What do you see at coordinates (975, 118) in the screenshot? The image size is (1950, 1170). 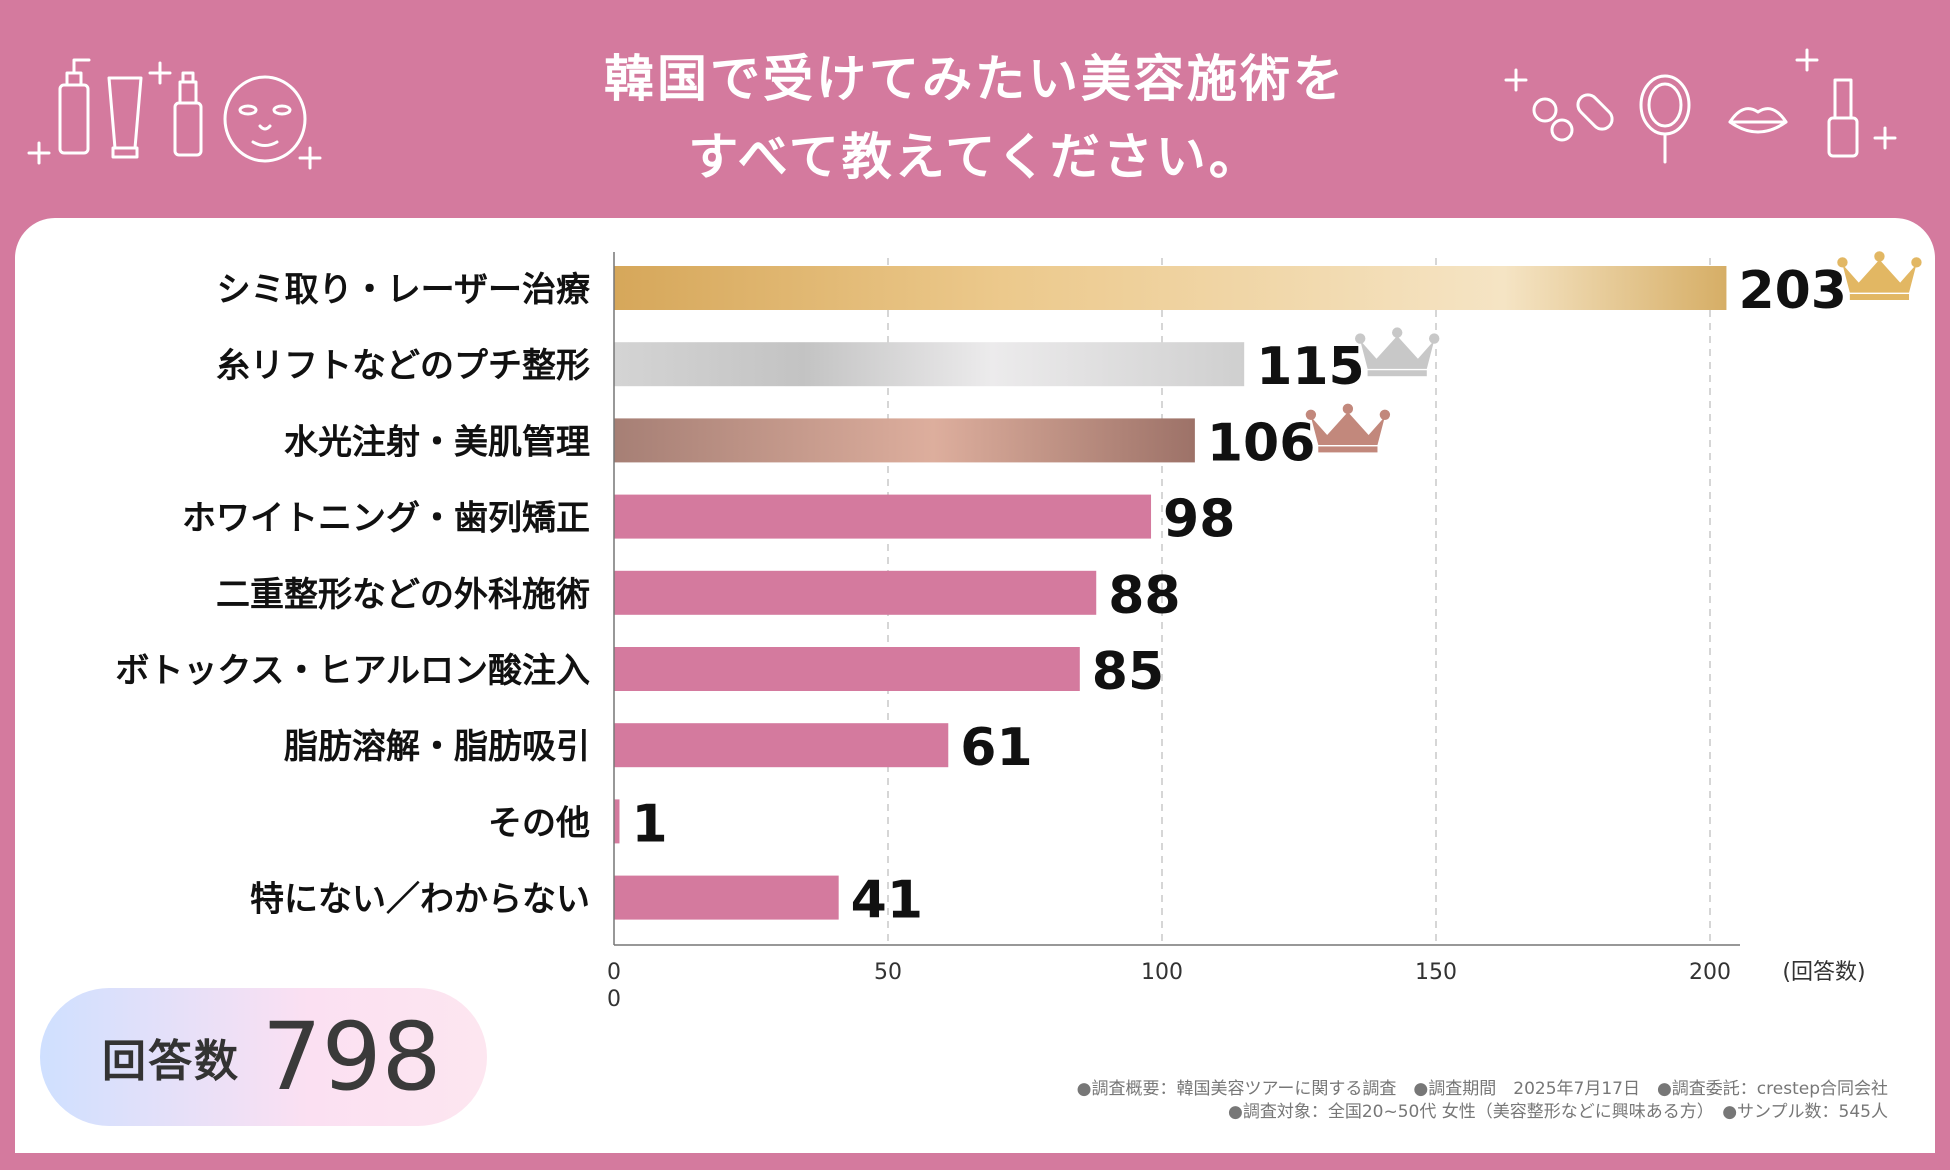 I see `chart-title: 韓国で受けてみたい美容施術を すべて教えてください。` at bounding box center [975, 118].